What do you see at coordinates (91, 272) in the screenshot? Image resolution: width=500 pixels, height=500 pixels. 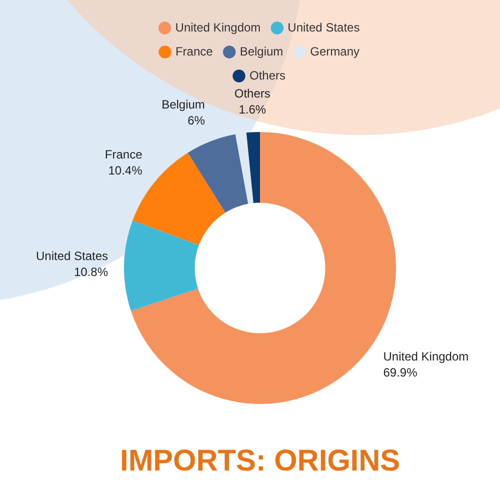 I see `data-label: 10.8%` at bounding box center [91, 272].